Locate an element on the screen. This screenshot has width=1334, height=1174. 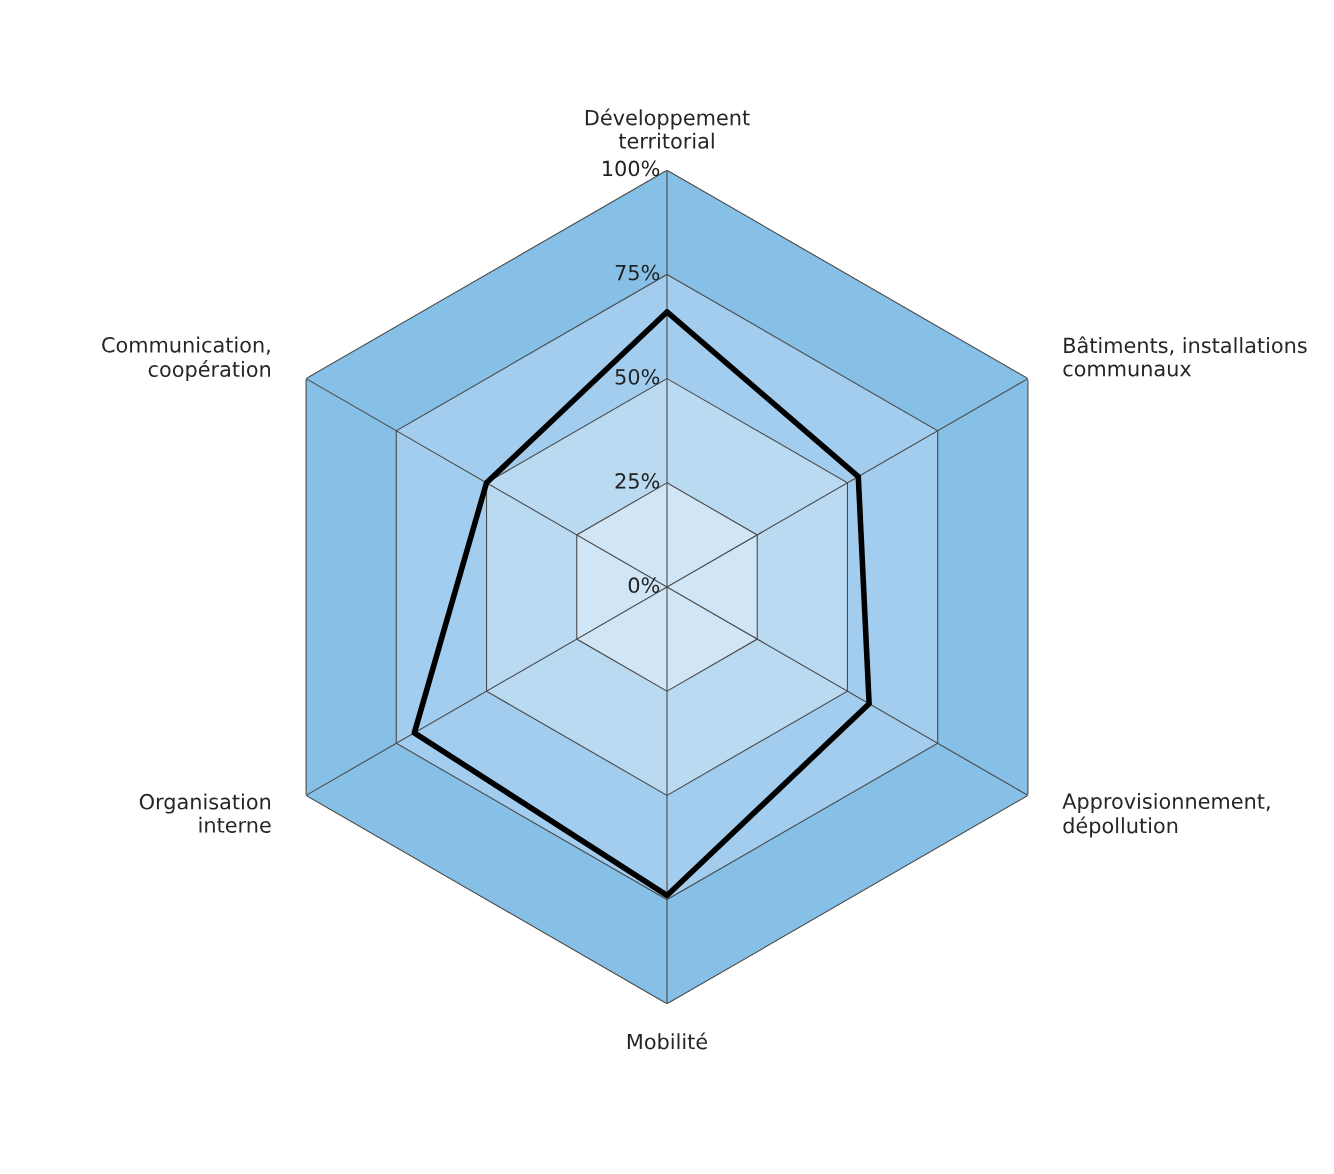
spoke-label: Approvisionnement, dépollution is located at coordinates (1166, 815).